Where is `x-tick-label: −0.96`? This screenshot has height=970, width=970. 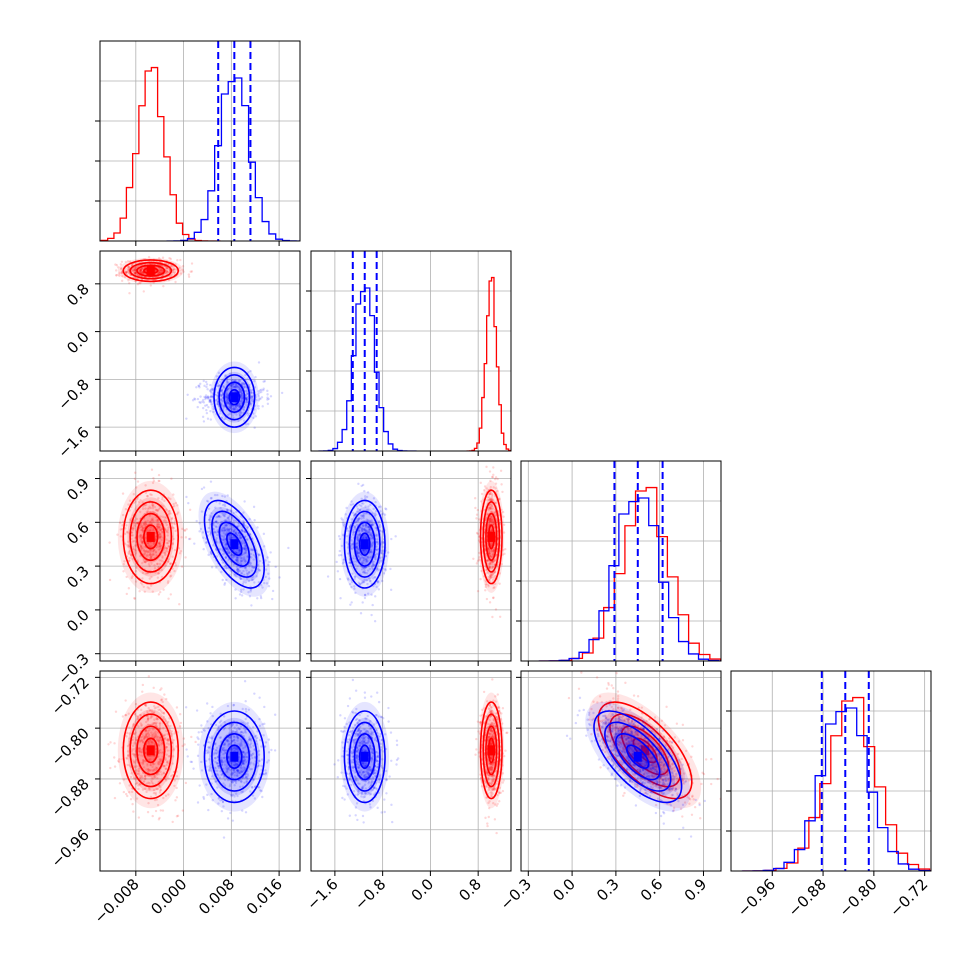 x-tick-label: −0.96 is located at coordinates (756, 897).